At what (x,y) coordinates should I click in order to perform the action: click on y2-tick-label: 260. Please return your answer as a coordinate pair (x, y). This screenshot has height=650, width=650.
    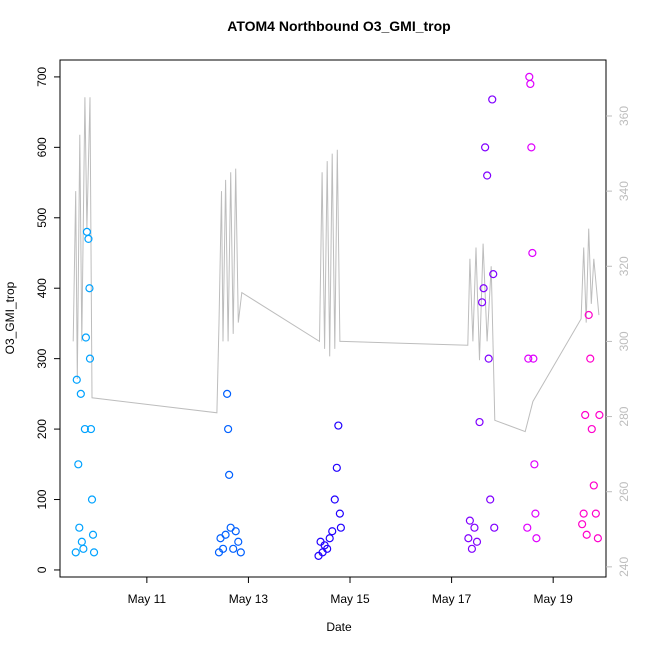
    Looking at the image, I should click on (624, 491).